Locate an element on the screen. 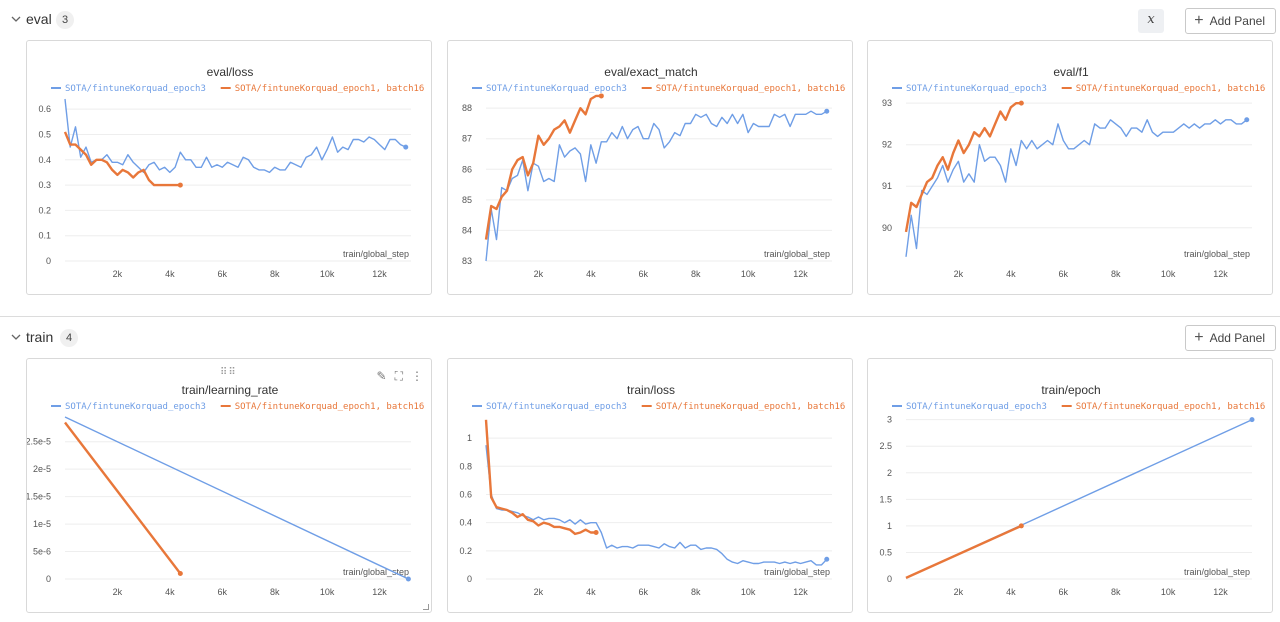  y-tick-label: 0.5 is located at coordinates (885, 552).